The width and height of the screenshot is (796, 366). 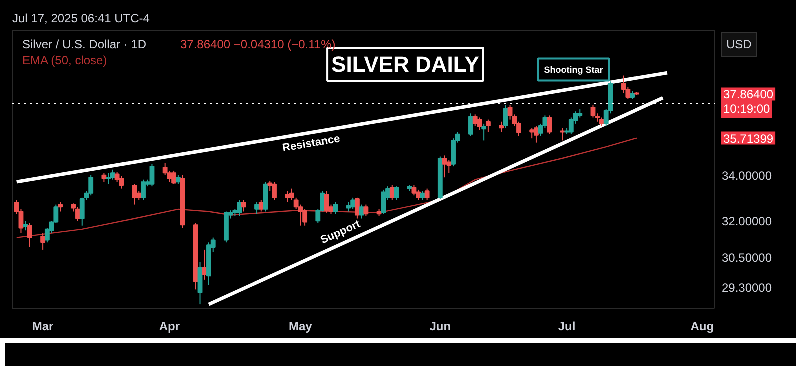 I want to click on x-tick-label: May, so click(x=301, y=327).